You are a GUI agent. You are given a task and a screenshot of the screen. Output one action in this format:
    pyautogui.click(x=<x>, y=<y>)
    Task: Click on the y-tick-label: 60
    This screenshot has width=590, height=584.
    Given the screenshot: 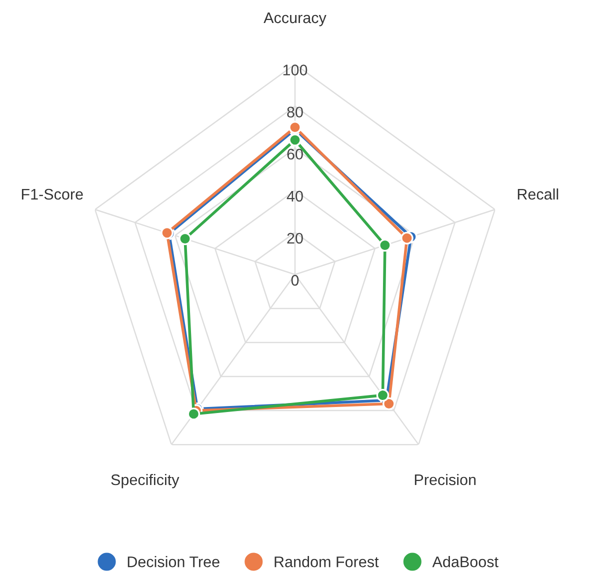 What is the action you would take?
    pyautogui.click(x=295, y=154)
    